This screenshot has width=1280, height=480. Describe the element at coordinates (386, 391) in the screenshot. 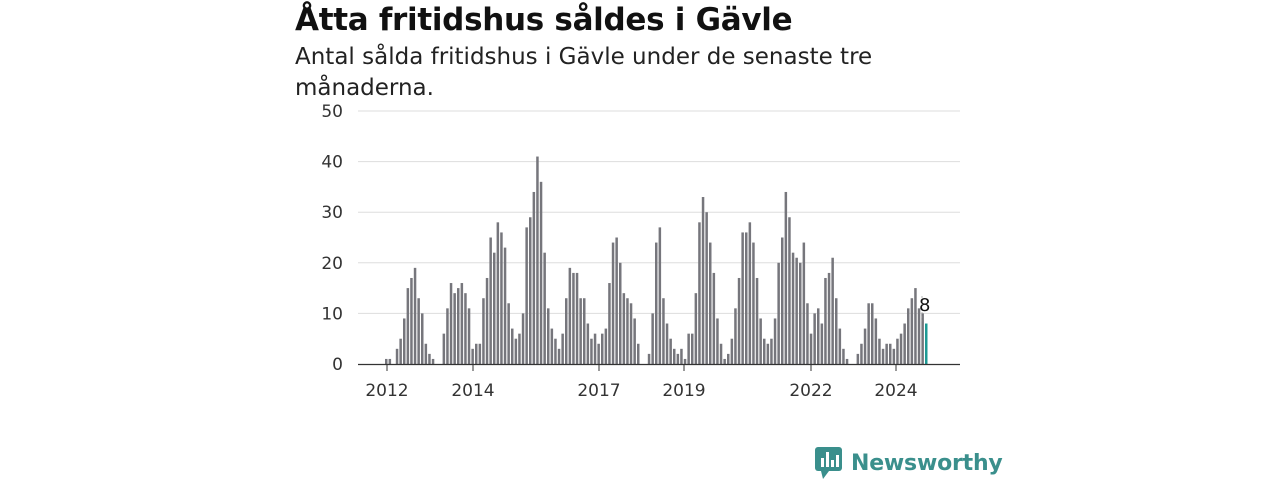

I see `x-tick-label: 2012` at that location.